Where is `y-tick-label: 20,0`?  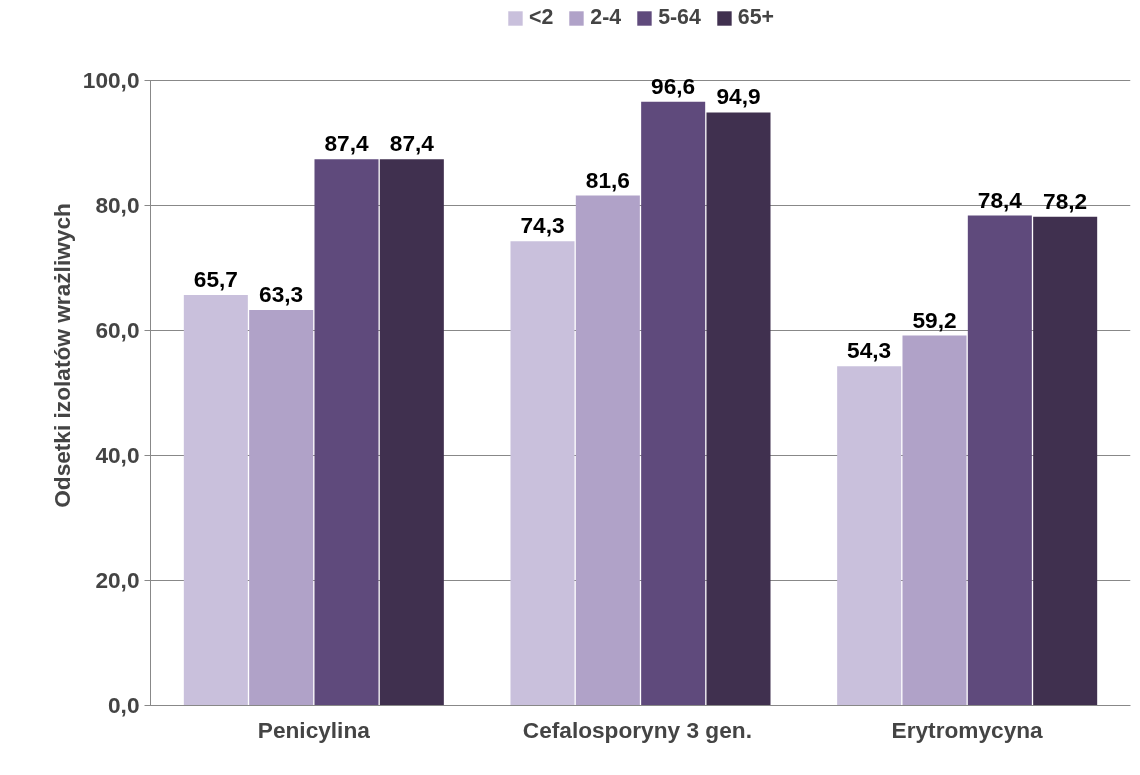 y-tick-label: 20,0 is located at coordinates (117, 580).